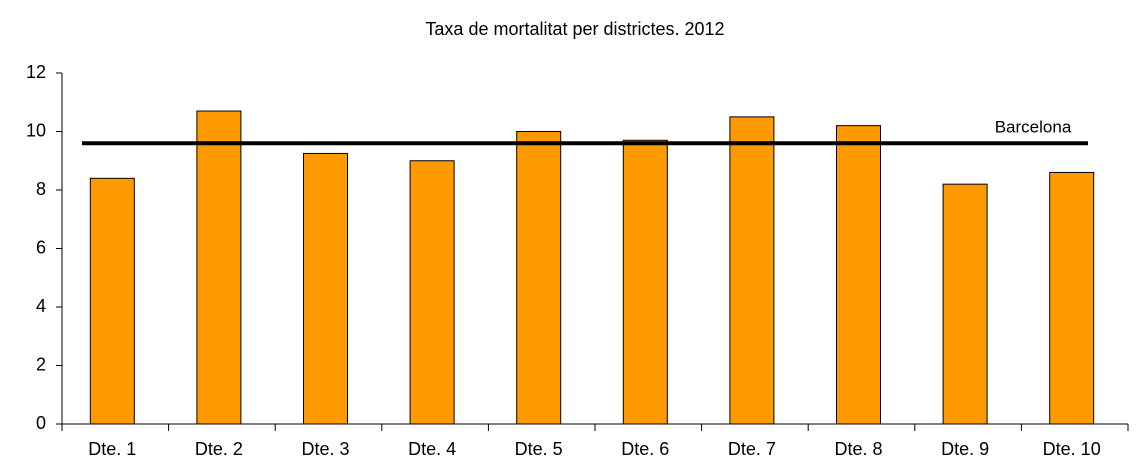 The height and width of the screenshot is (461, 1137). I want to click on y-tick-label: 4, so click(41, 306).